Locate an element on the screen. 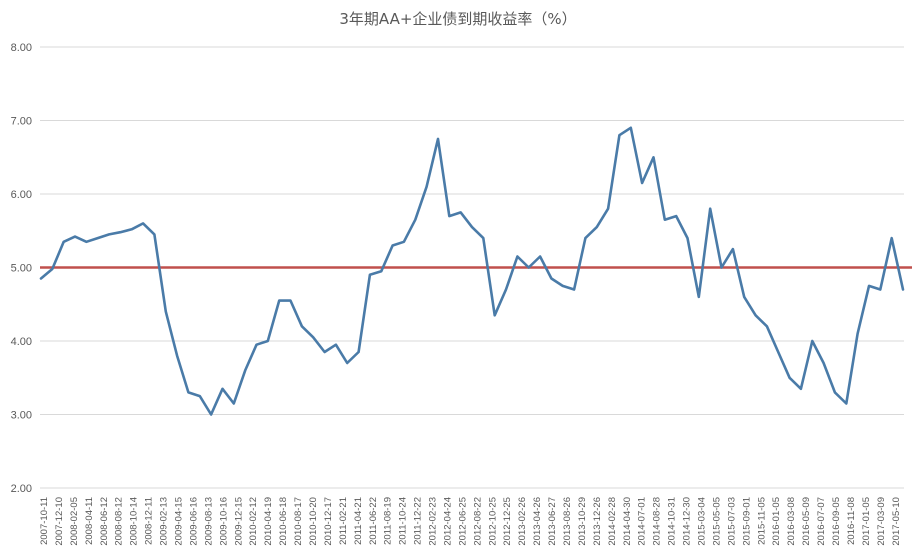  x-tick-label: 2012-12-25 is located at coordinates (507, 521).